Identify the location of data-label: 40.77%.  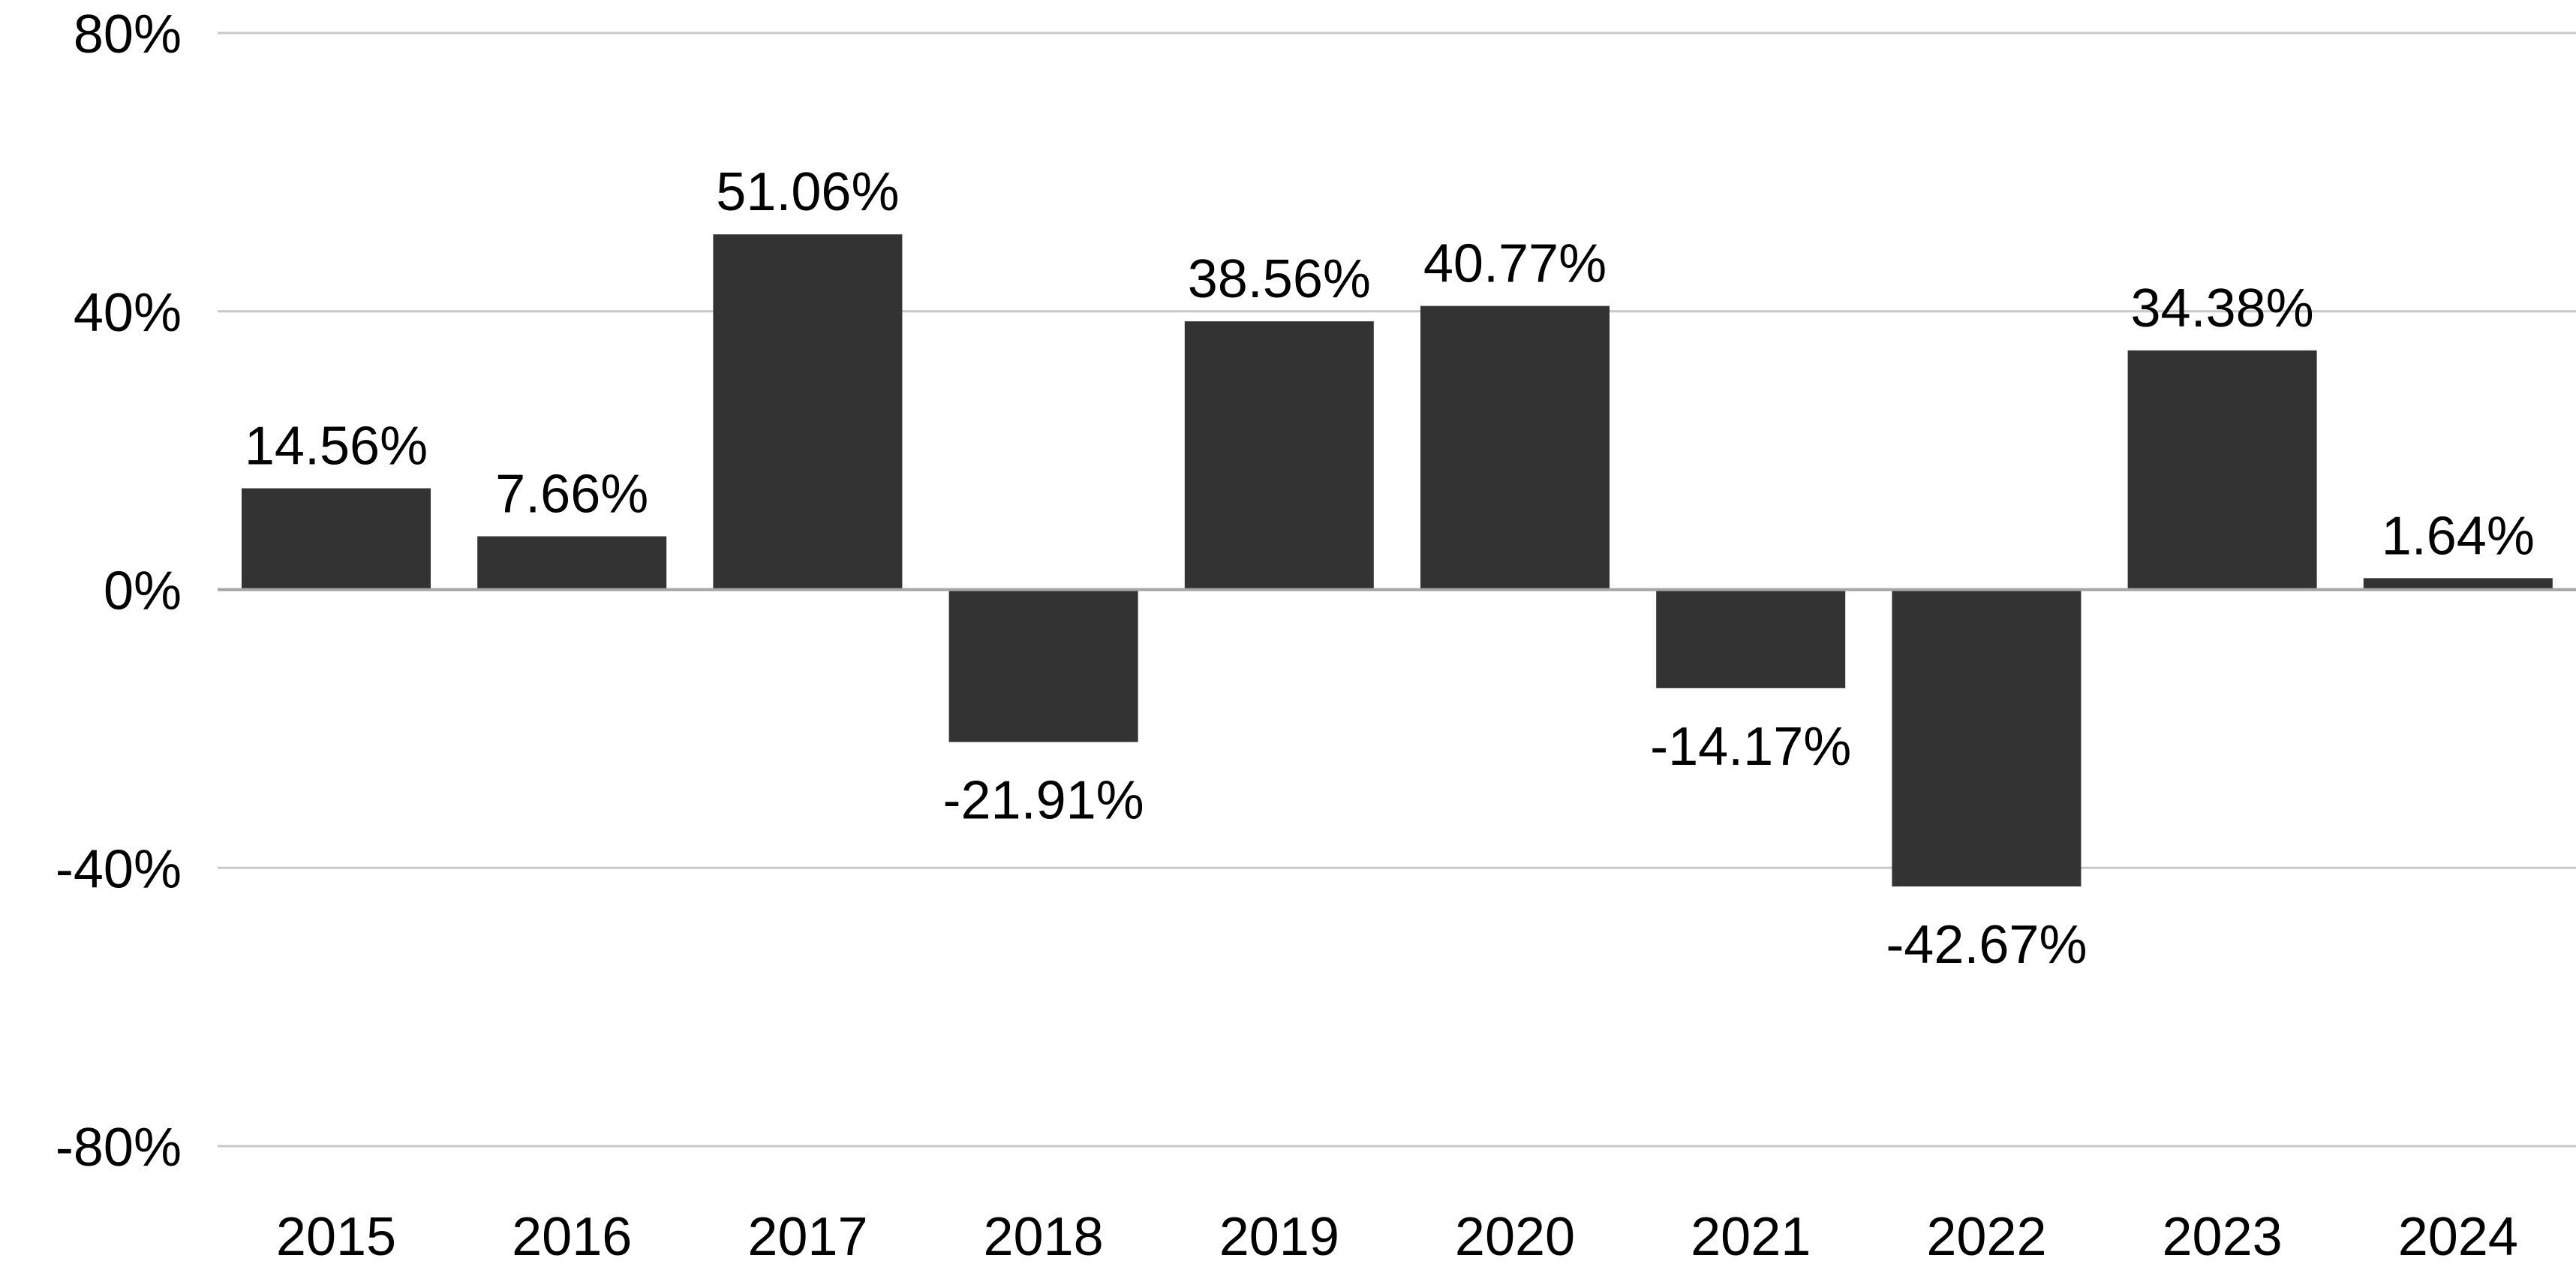
(1515, 264).